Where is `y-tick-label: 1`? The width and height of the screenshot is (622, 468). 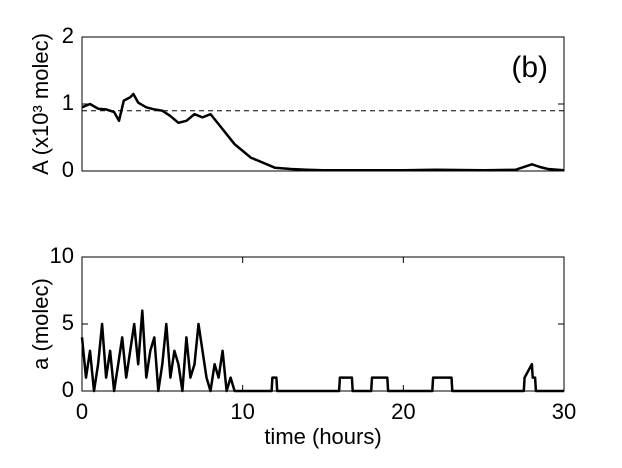
y-tick-label: 1 is located at coordinates (68, 102).